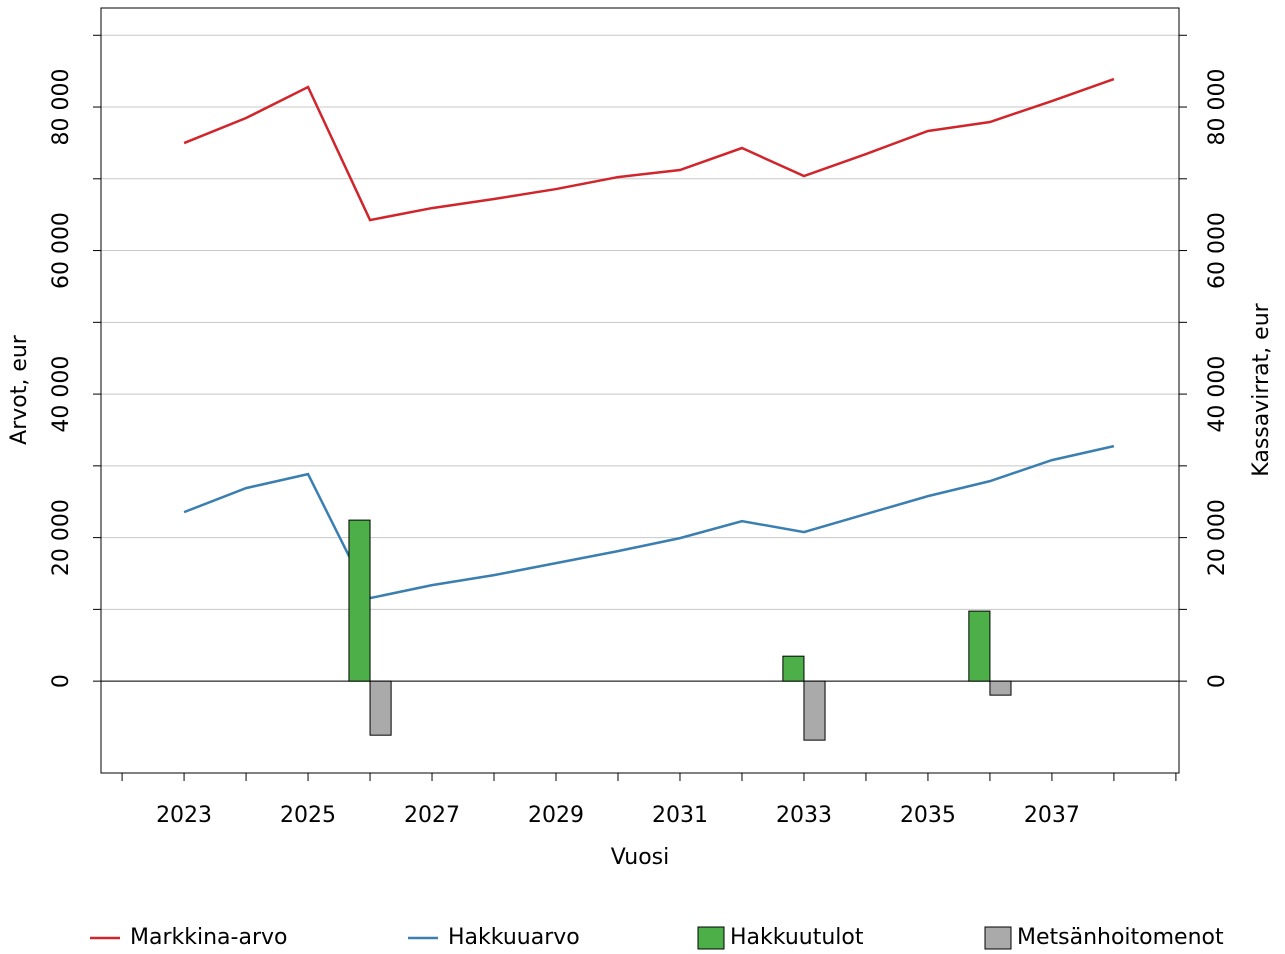 The image size is (1285, 954). I want to click on y2-axis-label: Kassavirrat, eur, so click(1261, 389).